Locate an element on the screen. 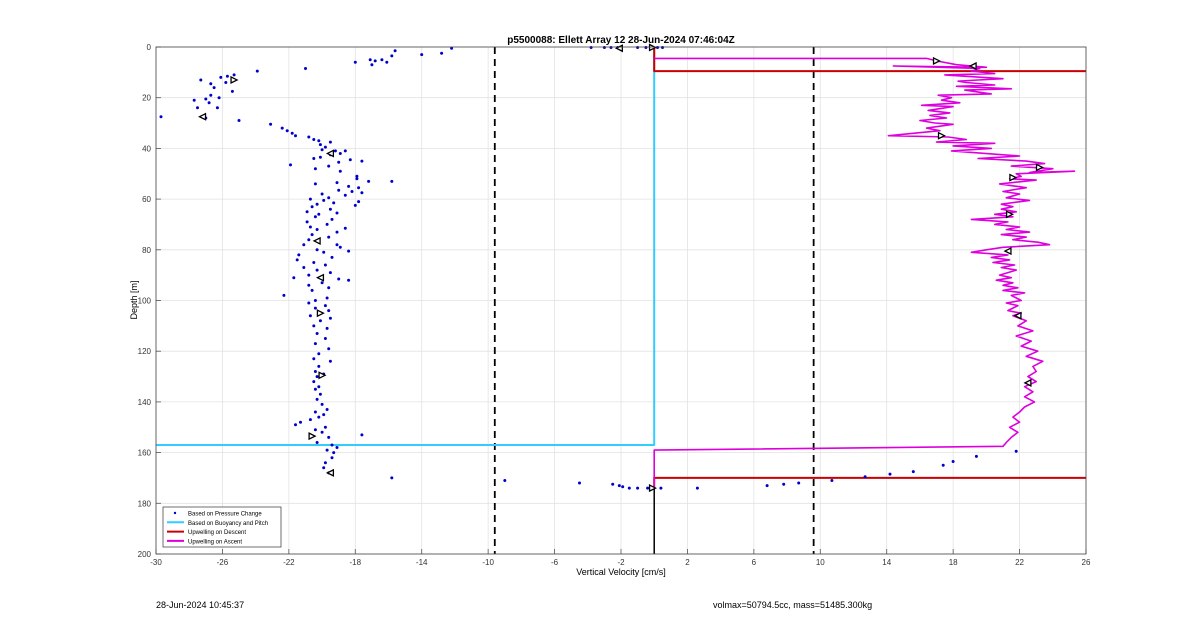  x-tick-label: 14 is located at coordinates (886, 562).